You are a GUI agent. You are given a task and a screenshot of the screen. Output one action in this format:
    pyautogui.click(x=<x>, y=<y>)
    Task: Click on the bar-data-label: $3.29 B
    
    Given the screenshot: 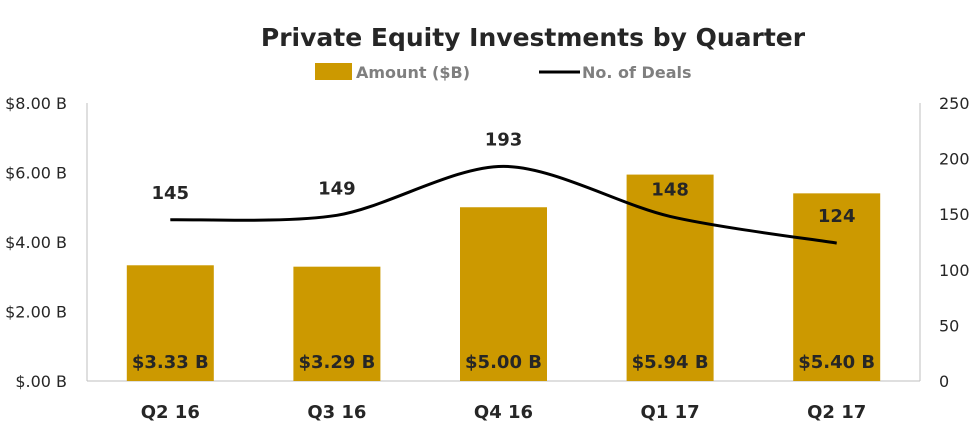 What is the action you would take?
    pyautogui.click(x=336, y=362)
    